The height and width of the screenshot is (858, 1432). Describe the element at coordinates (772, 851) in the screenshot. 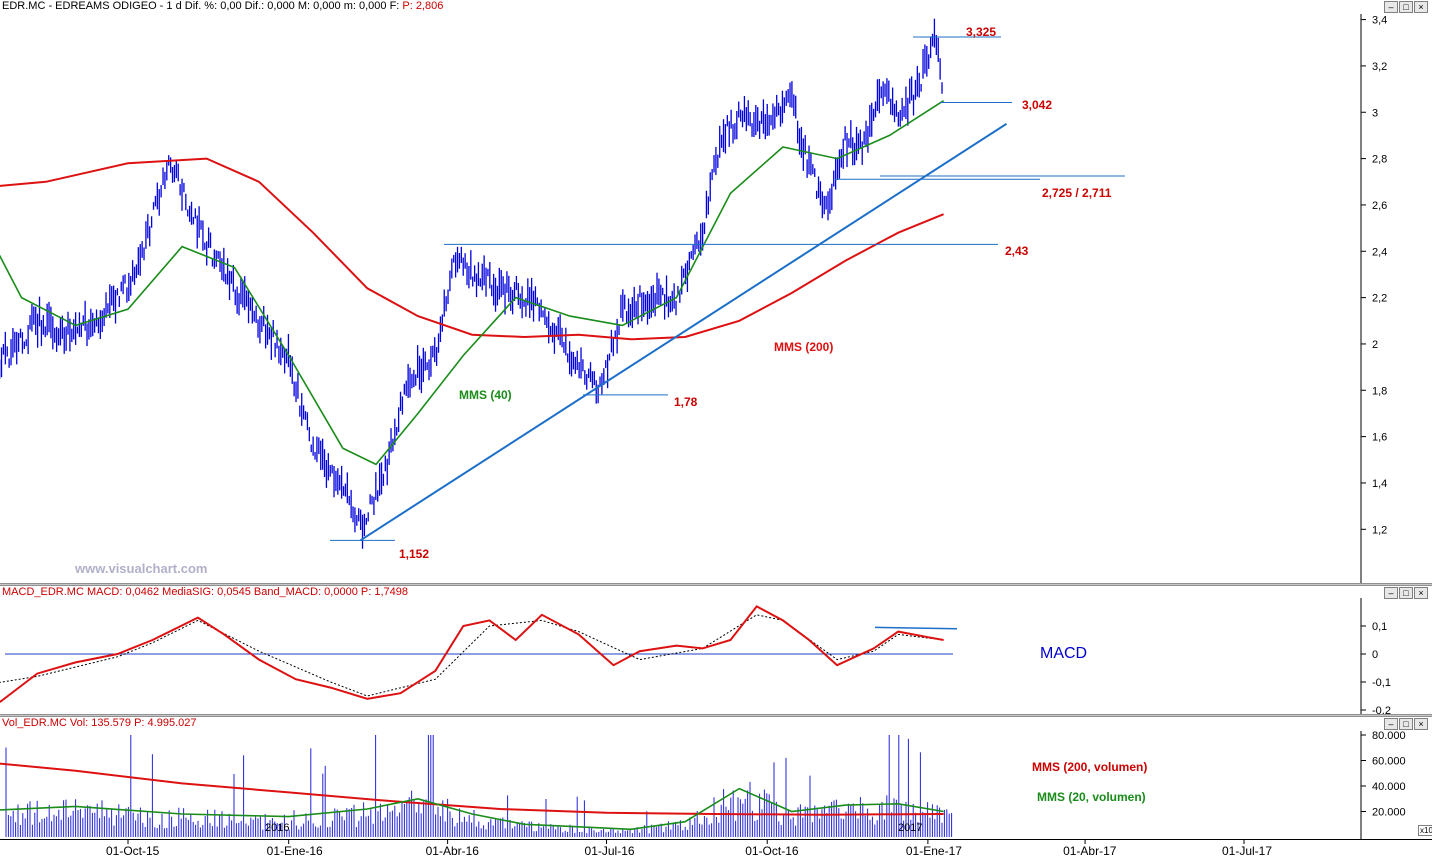

I see `x-tick-label: 01-Oct-16` at that location.